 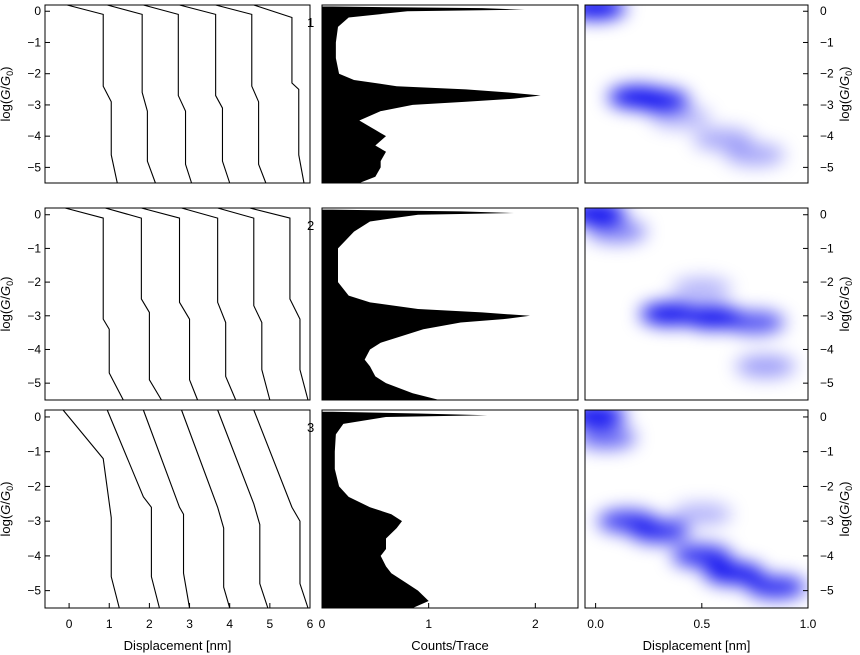 What do you see at coordinates (595, 624) in the screenshot?
I see `x-tick-label: 0.0` at bounding box center [595, 624].